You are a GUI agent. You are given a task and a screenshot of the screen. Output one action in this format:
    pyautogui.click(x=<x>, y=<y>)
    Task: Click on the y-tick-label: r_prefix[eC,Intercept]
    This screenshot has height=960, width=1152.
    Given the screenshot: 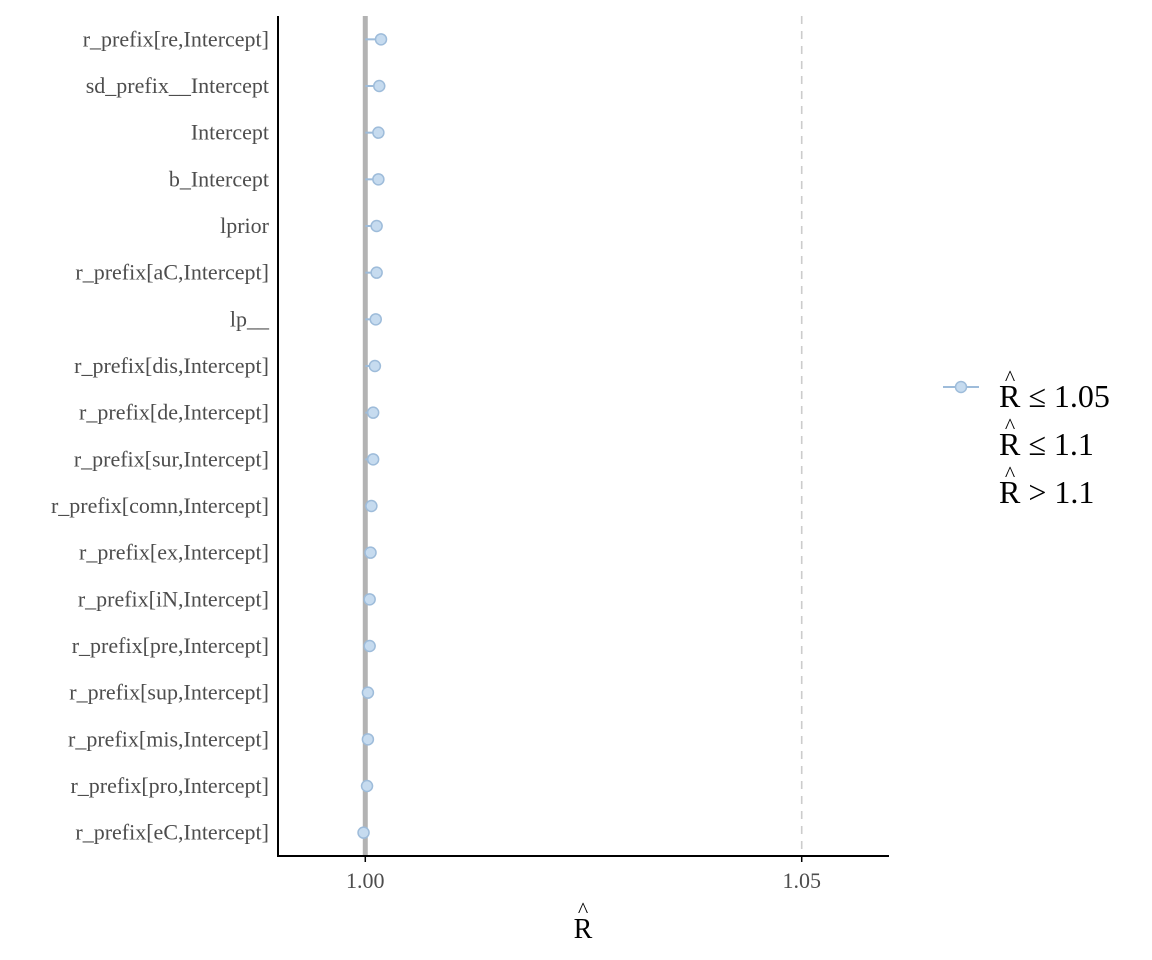 What is the action you would take?
    pyautogui.click(x=172, y=832)
    